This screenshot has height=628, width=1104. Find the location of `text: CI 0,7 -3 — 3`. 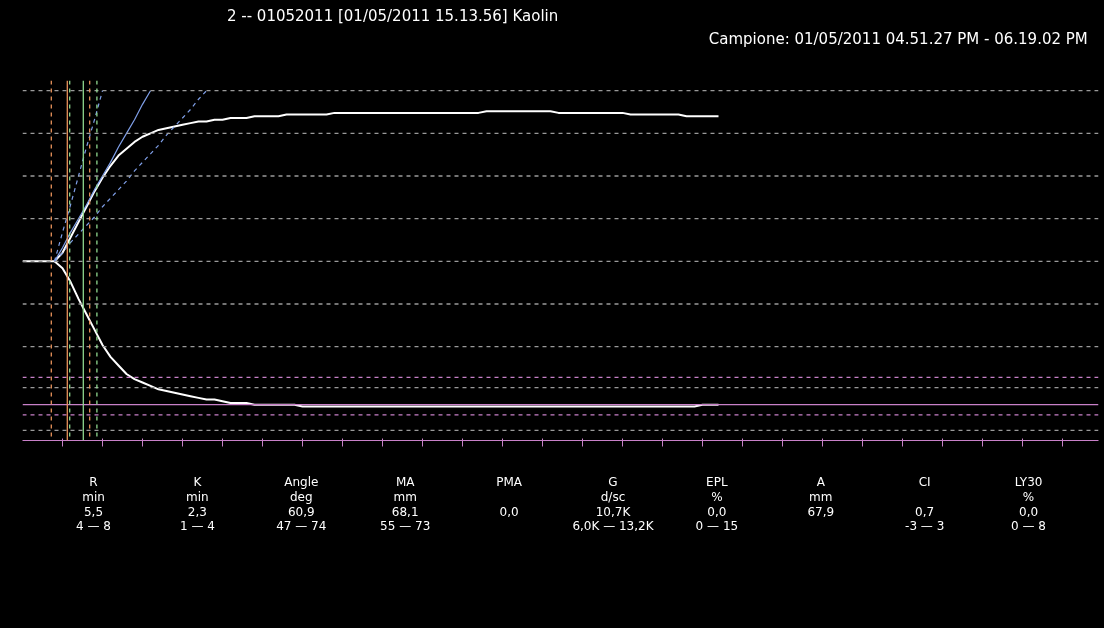

text: CI 0,7 -3 — 3 is located at coordinates (925, 504).